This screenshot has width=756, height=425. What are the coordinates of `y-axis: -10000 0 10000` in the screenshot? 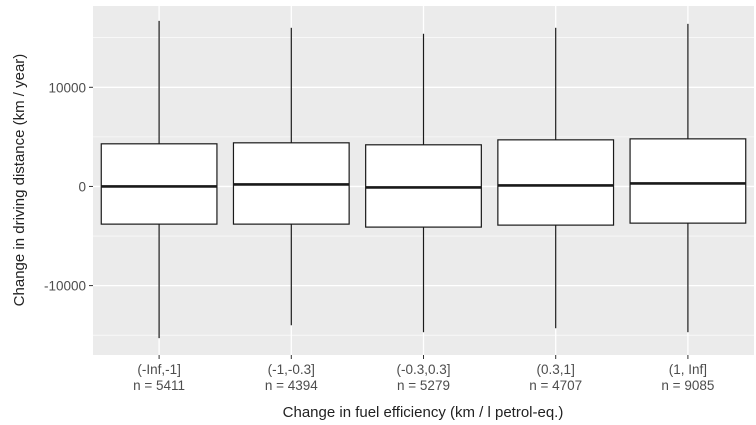 It's located at (68, 187).